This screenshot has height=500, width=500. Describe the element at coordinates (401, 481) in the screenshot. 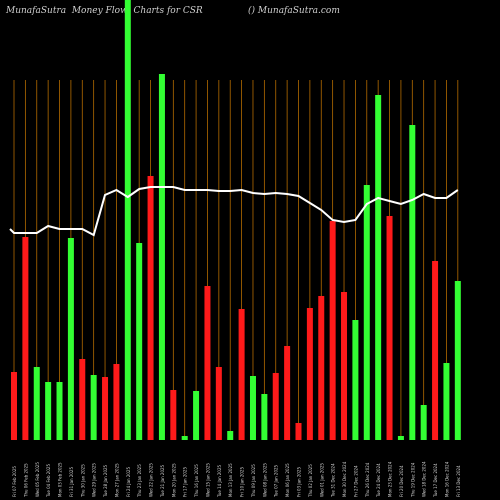

I see `x-tick-label: Fri 20 Dec 2024` at that location.